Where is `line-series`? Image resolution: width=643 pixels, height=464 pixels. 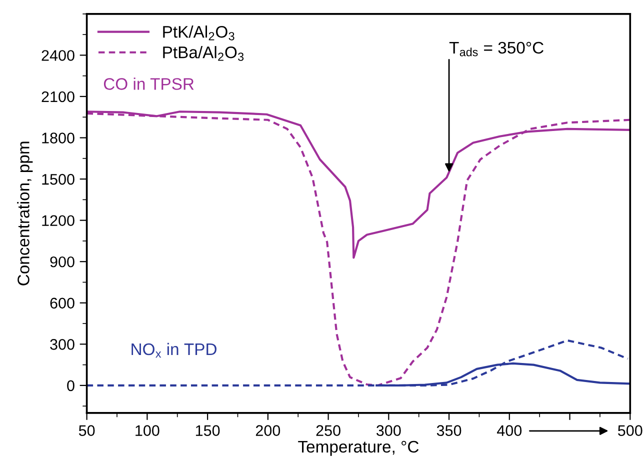 line-series is located at coordinates (357, 362).